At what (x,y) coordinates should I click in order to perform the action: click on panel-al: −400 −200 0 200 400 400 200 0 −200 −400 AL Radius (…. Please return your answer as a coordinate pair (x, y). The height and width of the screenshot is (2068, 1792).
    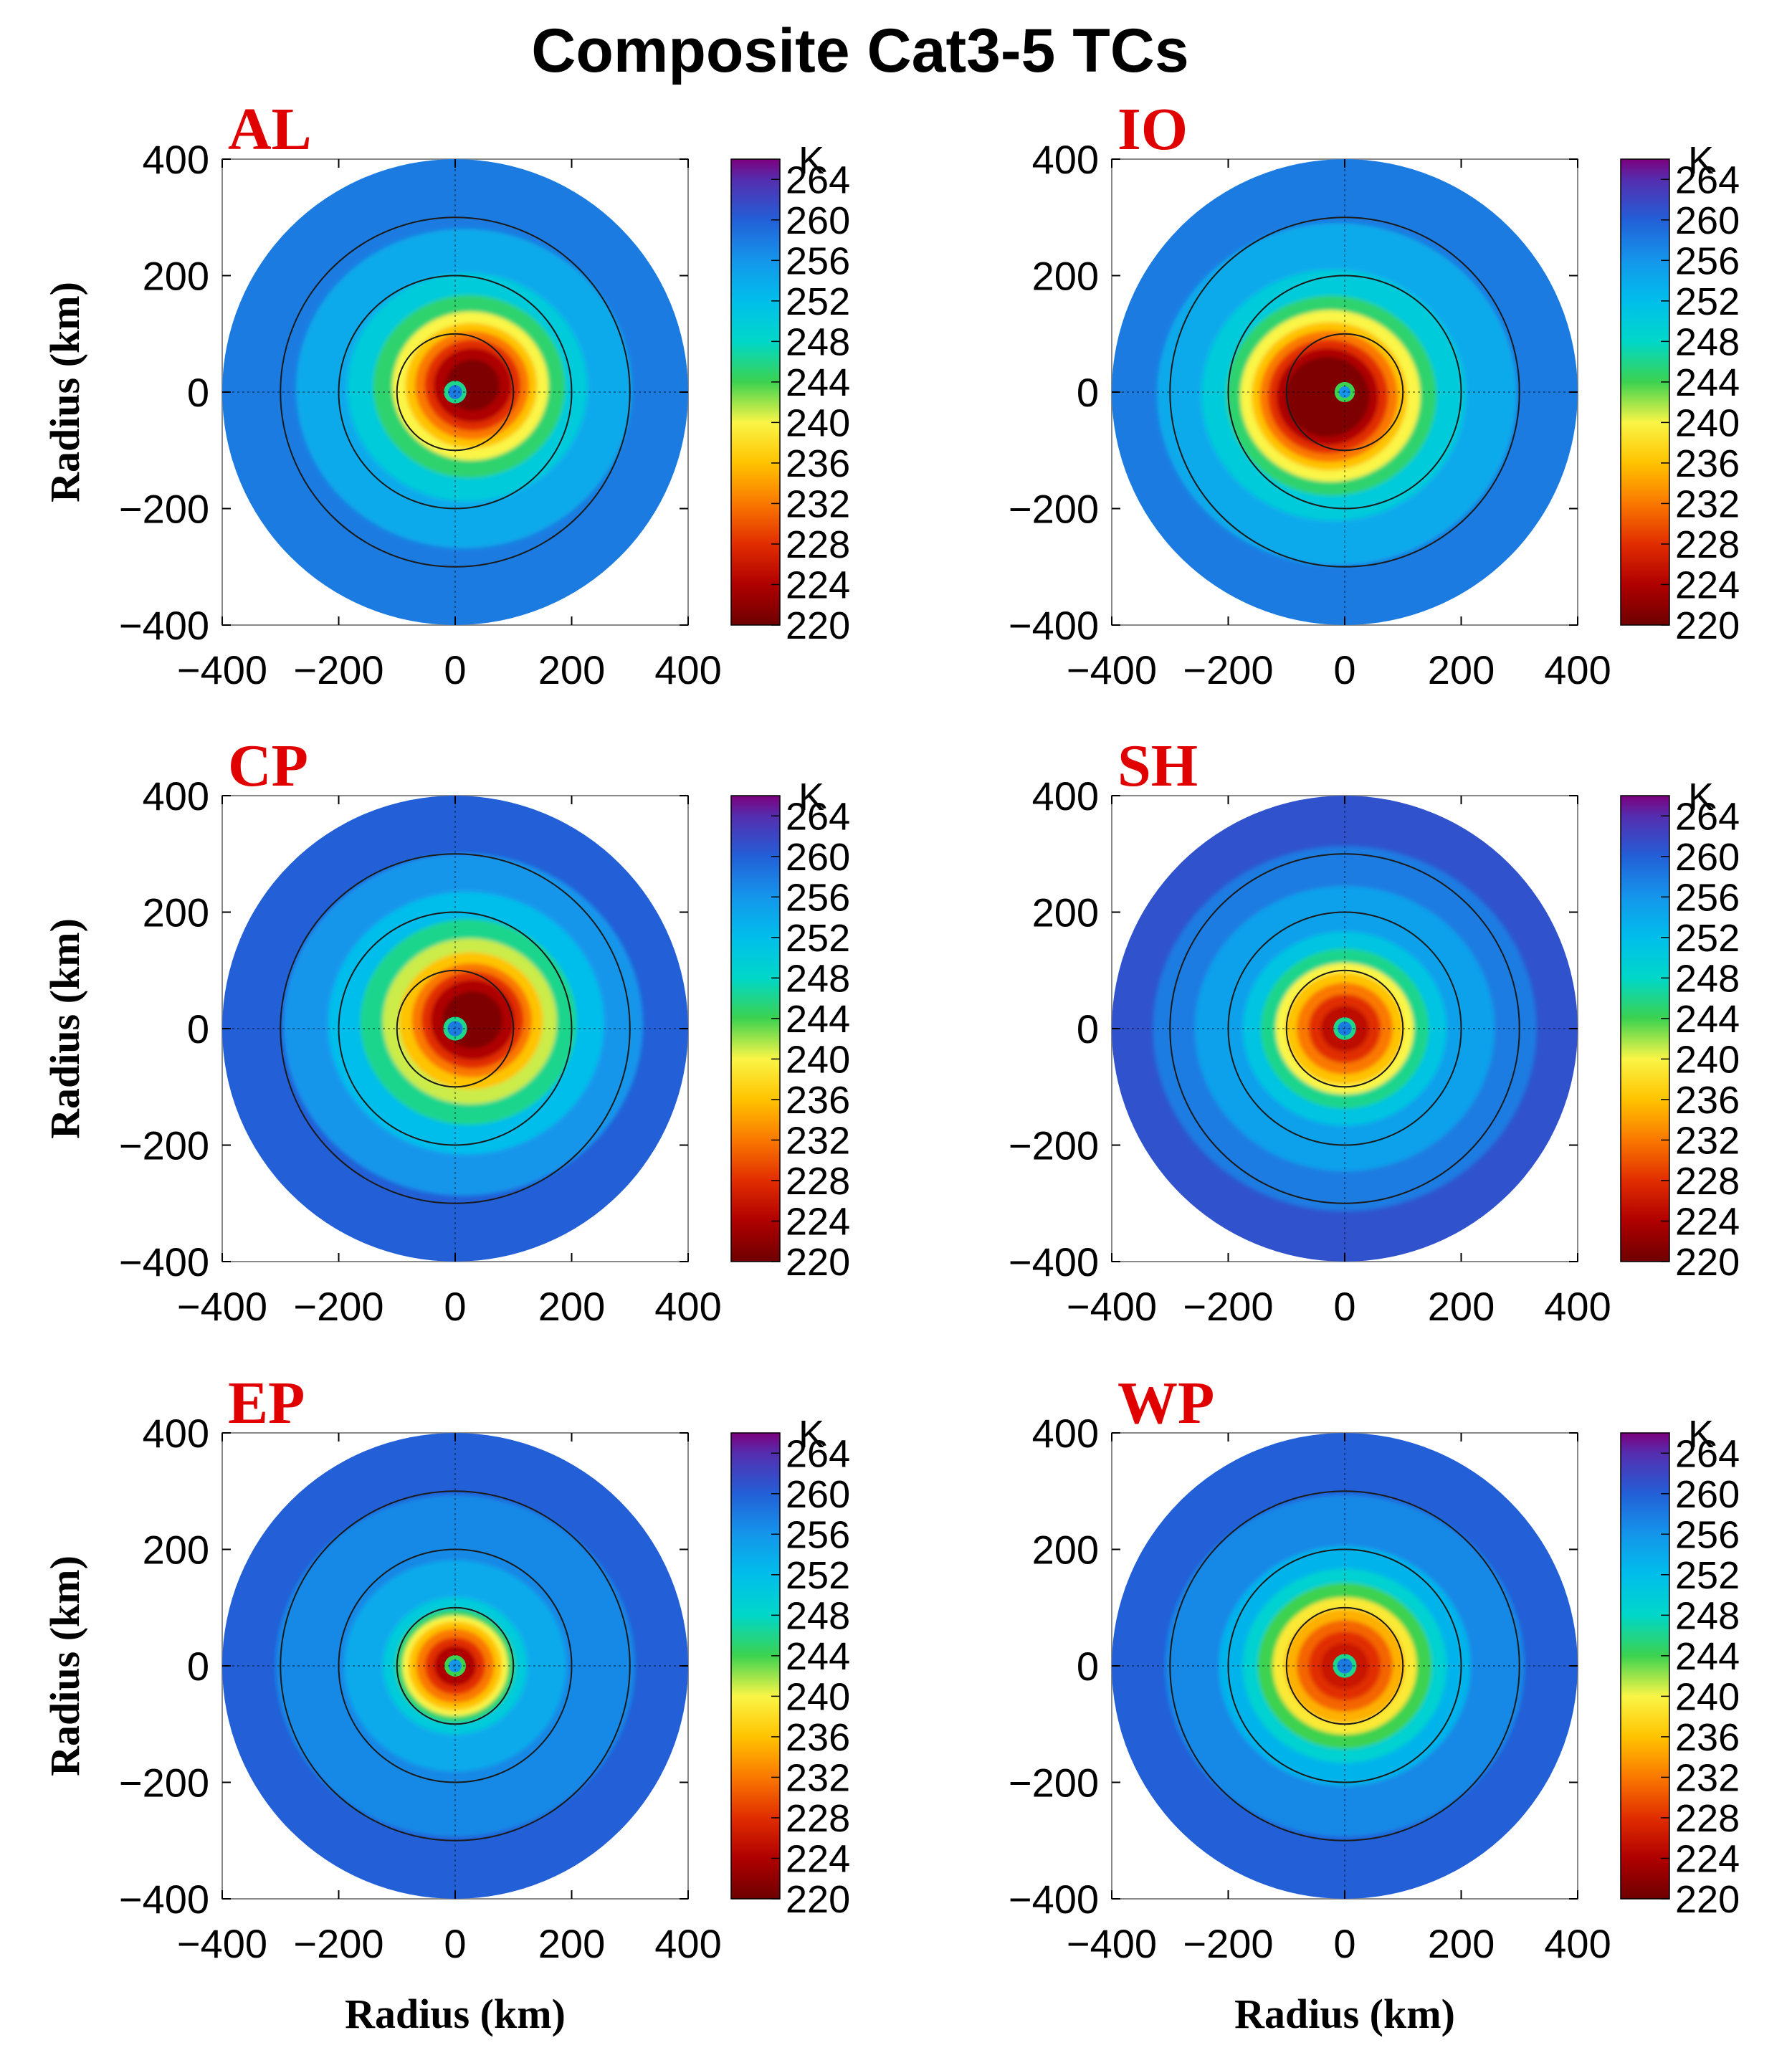
    Looking at the image, I should click on (446, 394).